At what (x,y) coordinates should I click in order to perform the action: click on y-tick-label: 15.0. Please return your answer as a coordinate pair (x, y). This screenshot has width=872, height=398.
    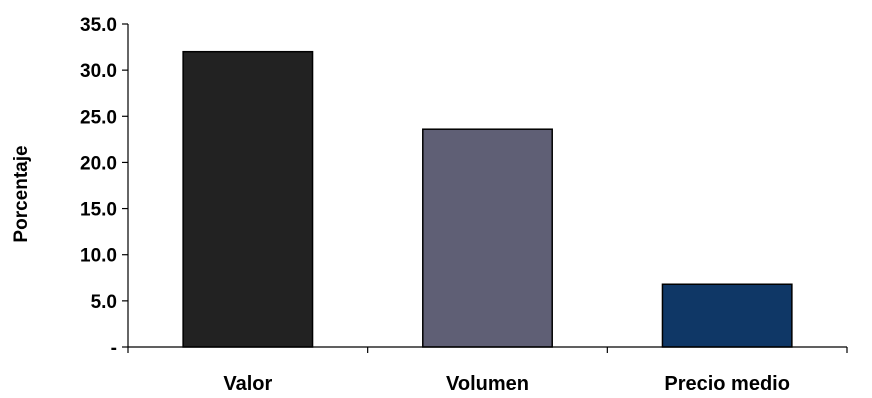
    Looking at the image, I should click on (98, 210).